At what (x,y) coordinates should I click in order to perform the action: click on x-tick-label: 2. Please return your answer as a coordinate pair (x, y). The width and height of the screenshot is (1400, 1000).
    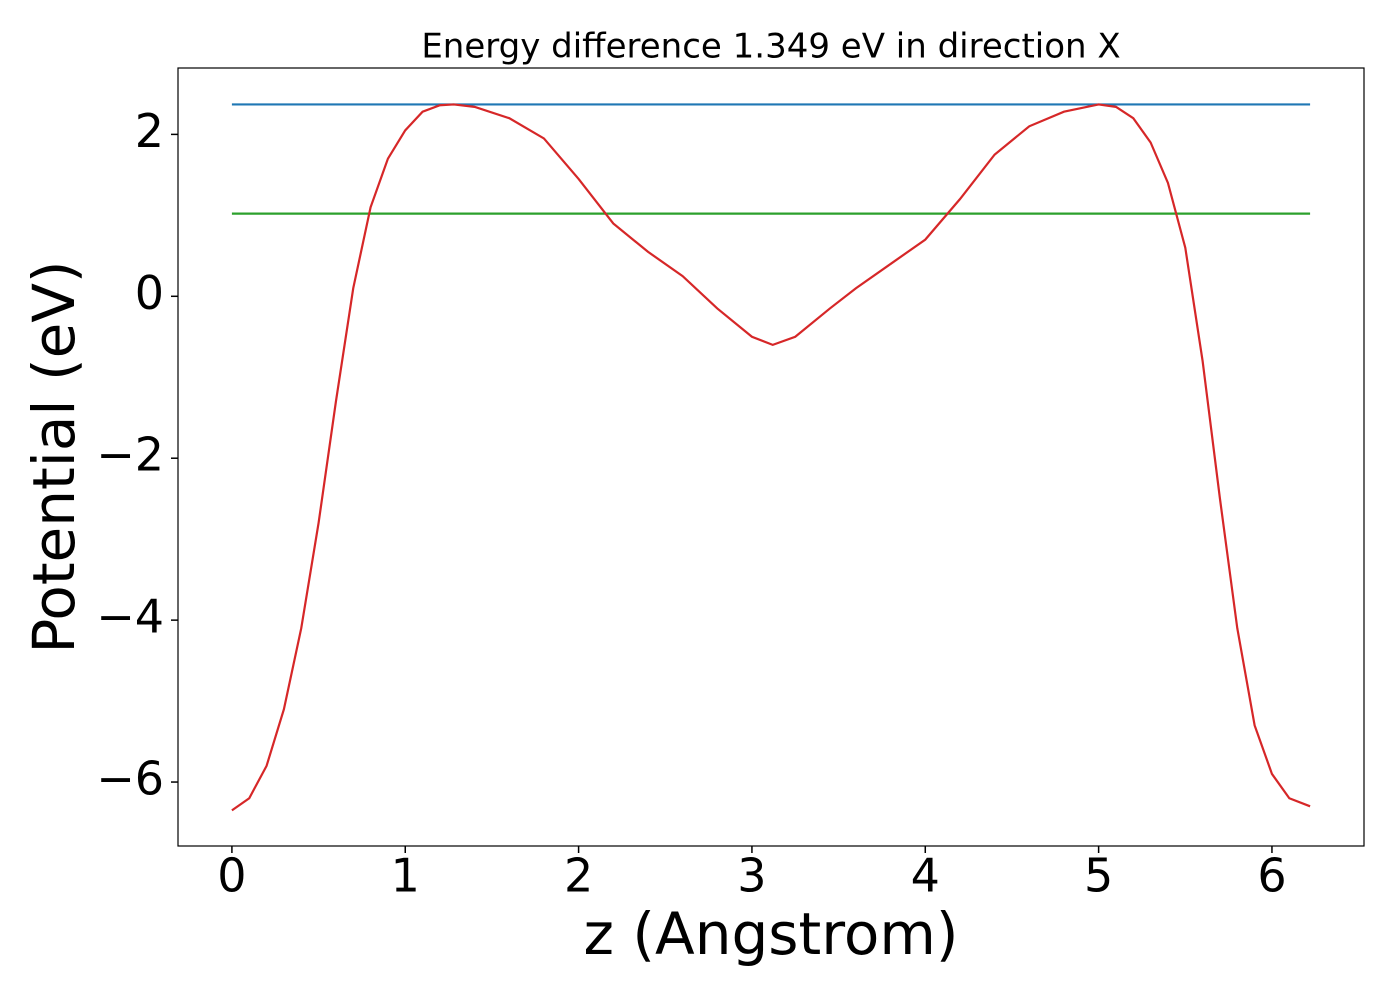
    Looking at the image, I should click on (578, 876).